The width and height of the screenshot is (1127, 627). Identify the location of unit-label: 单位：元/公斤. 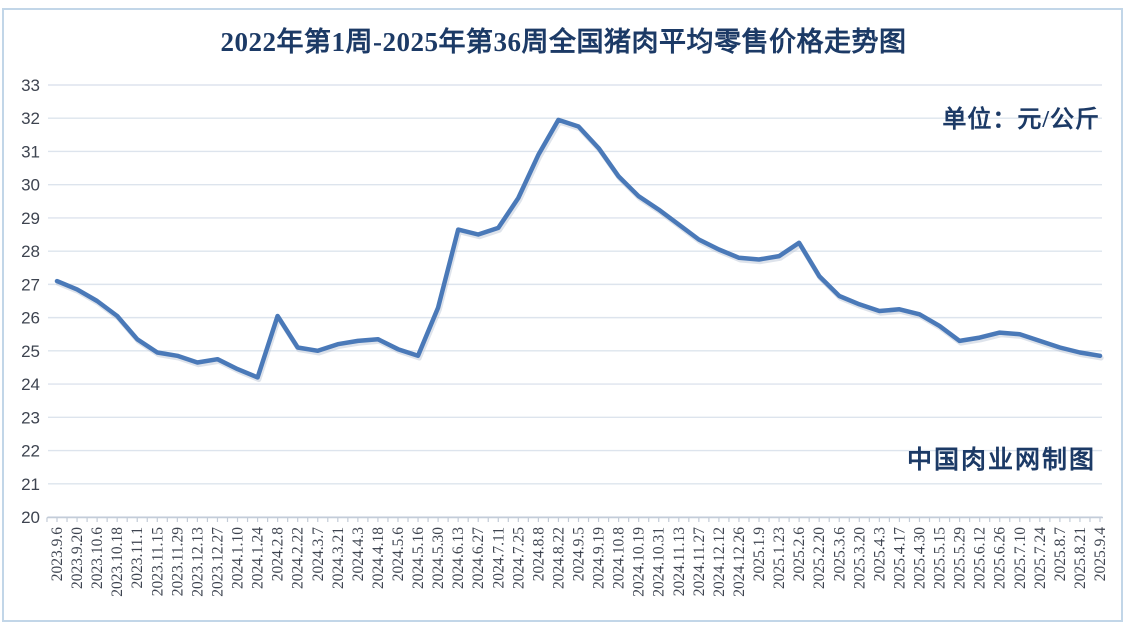
(1021, 120).